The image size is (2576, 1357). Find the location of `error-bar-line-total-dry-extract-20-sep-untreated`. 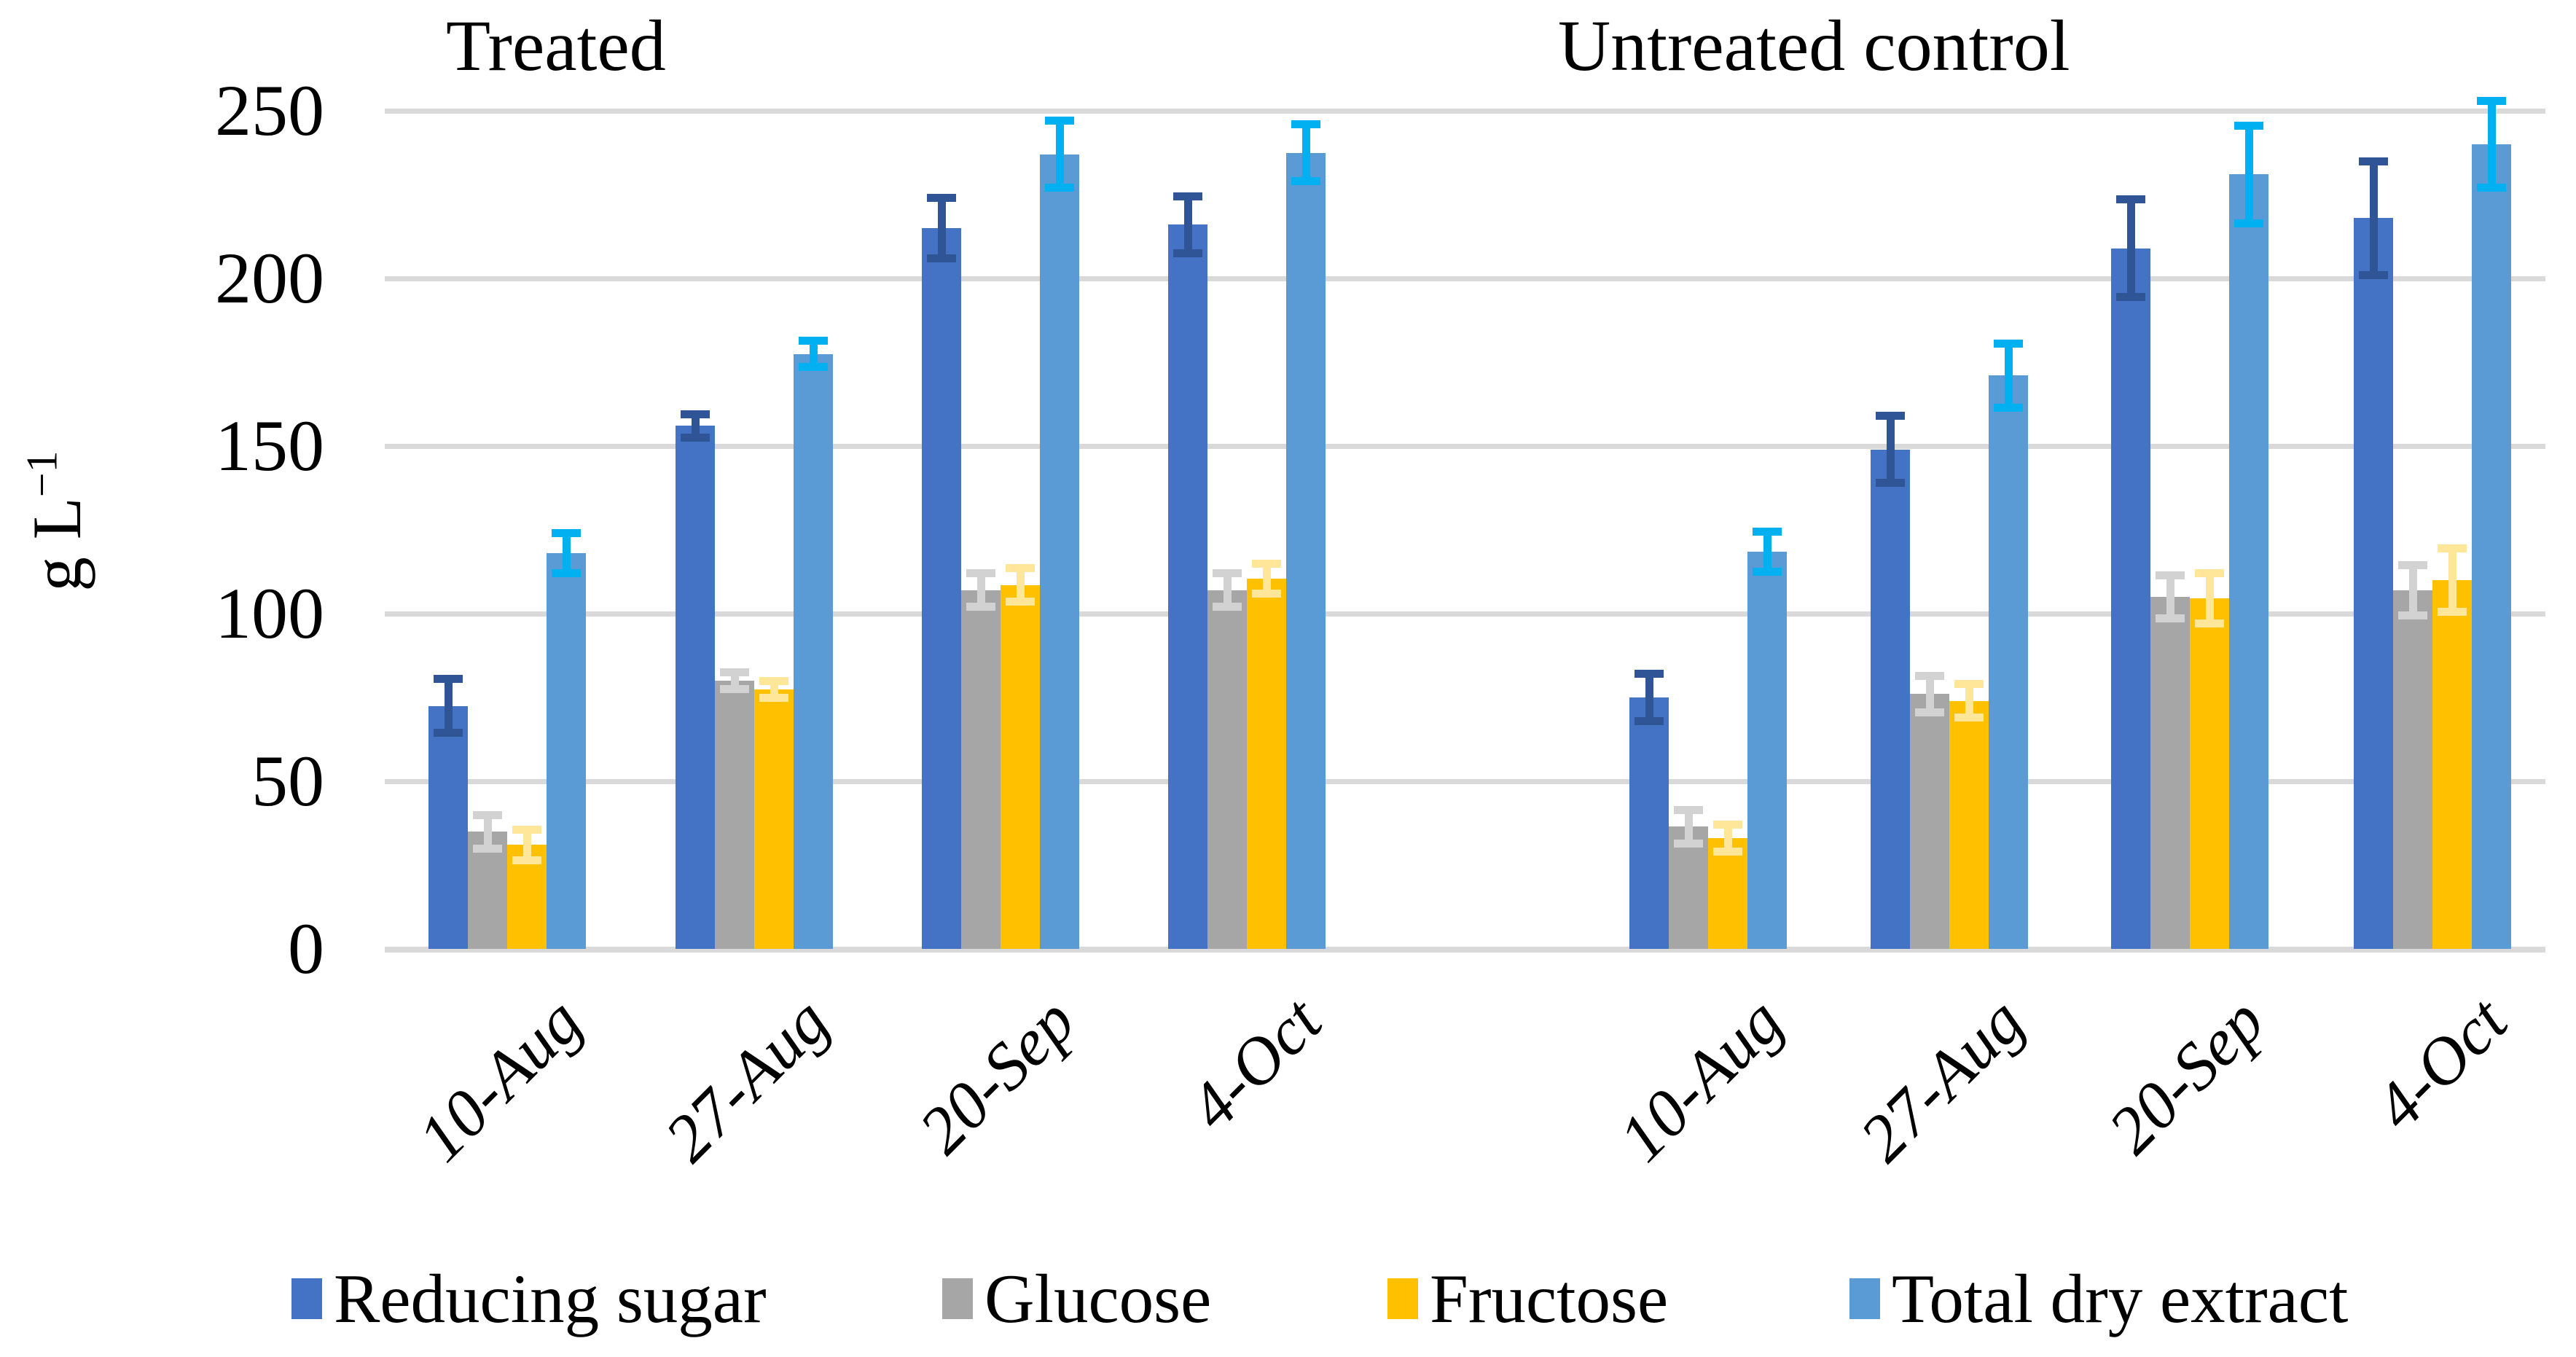

error-bar-line-total-dry-extract-20-sep-untreated is located at coordinates (2248, 174).